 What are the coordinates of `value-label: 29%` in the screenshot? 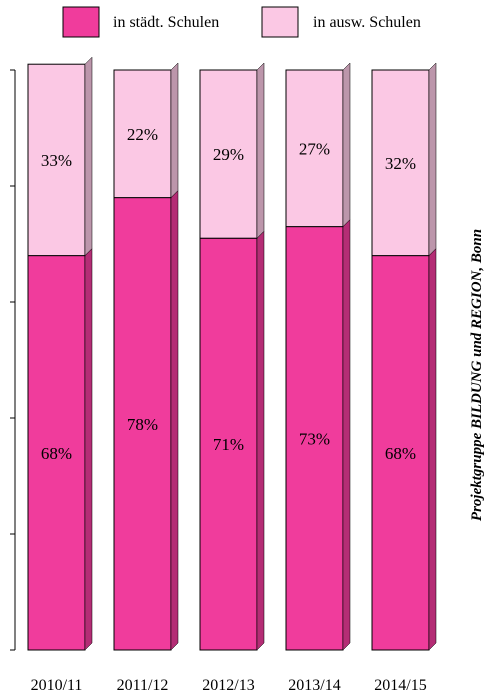 It's located at (228, 154).